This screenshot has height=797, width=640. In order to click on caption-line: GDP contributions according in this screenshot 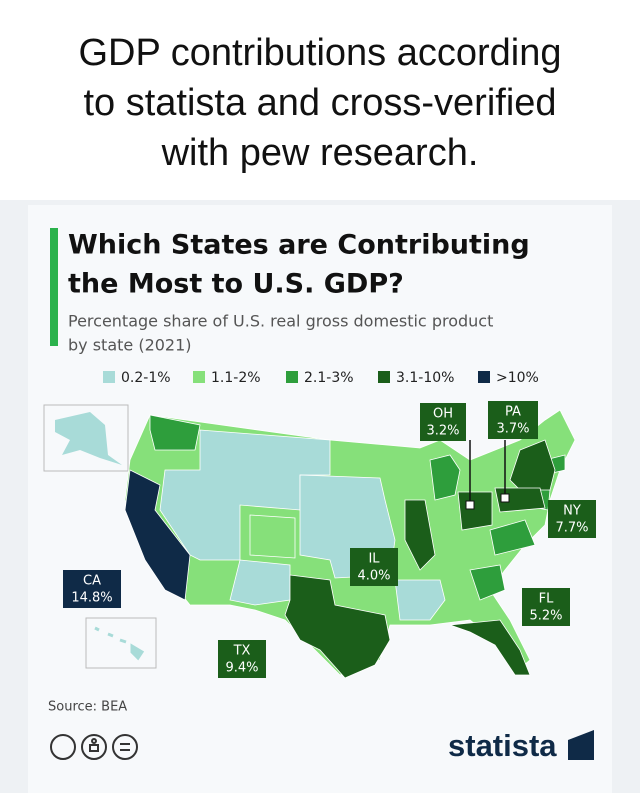, I will do `click(320, 53)`.